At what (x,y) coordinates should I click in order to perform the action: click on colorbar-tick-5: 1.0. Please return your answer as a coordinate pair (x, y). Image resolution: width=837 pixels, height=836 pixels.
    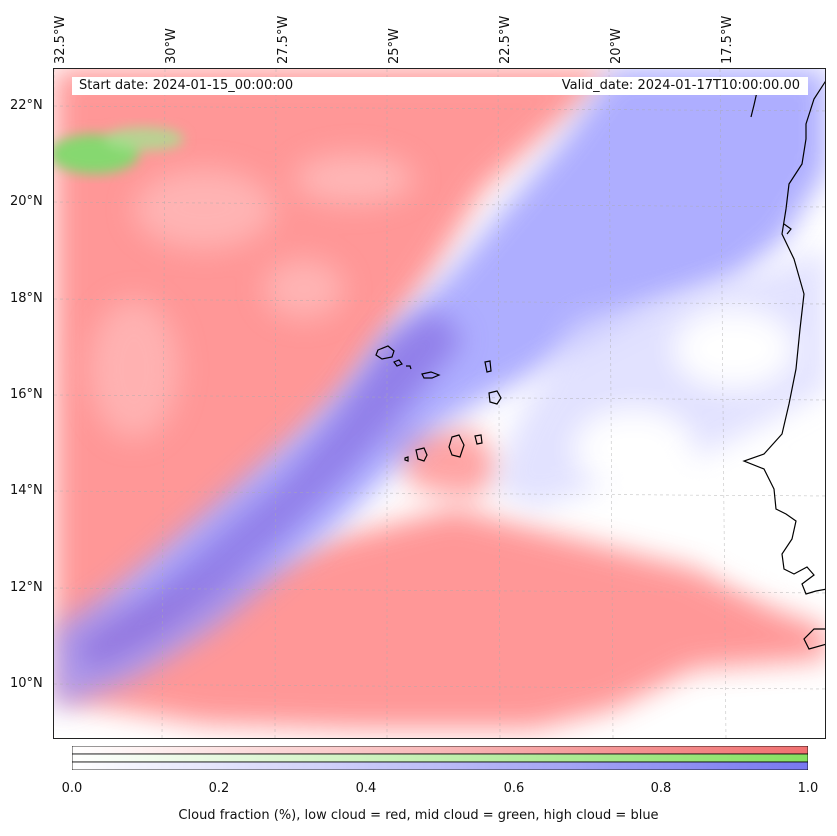
    Looking at the image, I should click on (808, 788).